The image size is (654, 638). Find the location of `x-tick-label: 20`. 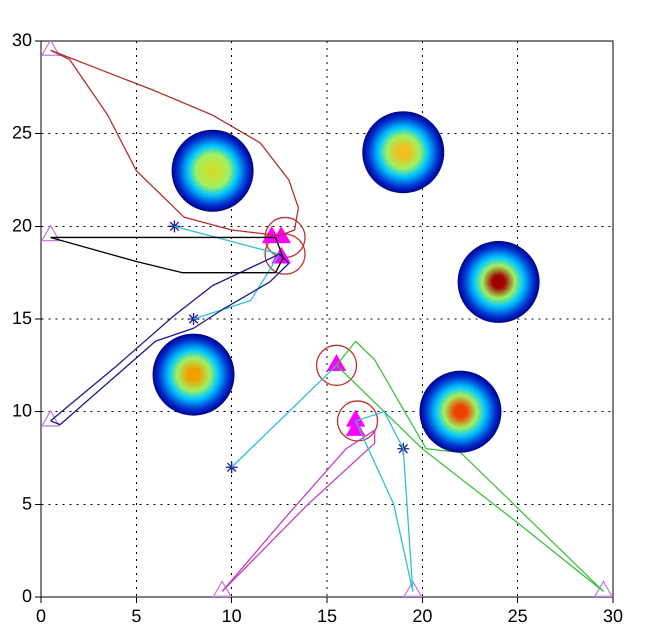

x-tick-label: 20 is located at coordinates (422, 616).